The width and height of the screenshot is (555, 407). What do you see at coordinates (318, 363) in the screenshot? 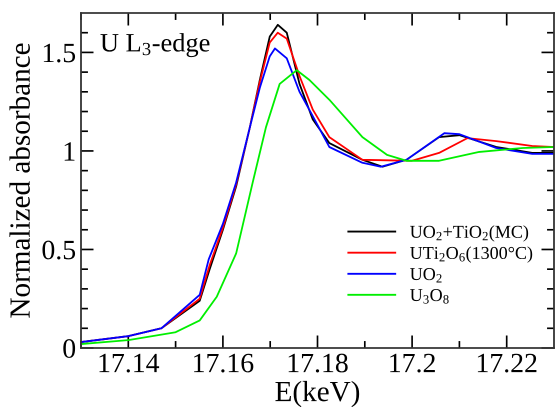
I see `x-tick-label: 17.18` at bounding box center [318, 363].